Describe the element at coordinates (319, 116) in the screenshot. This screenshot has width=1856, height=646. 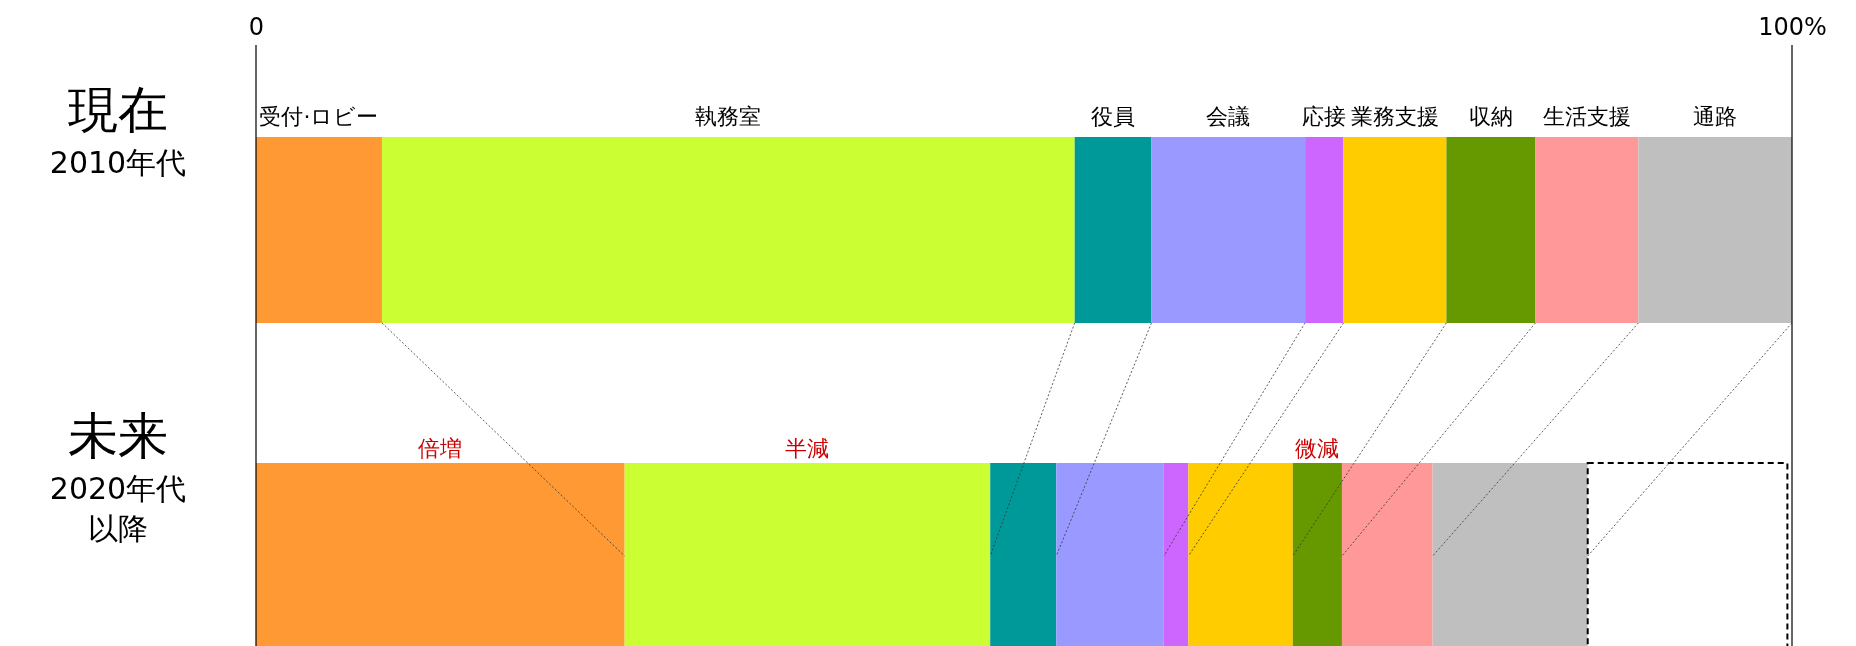
I see `series-label: 受付·ロビー` at that location.